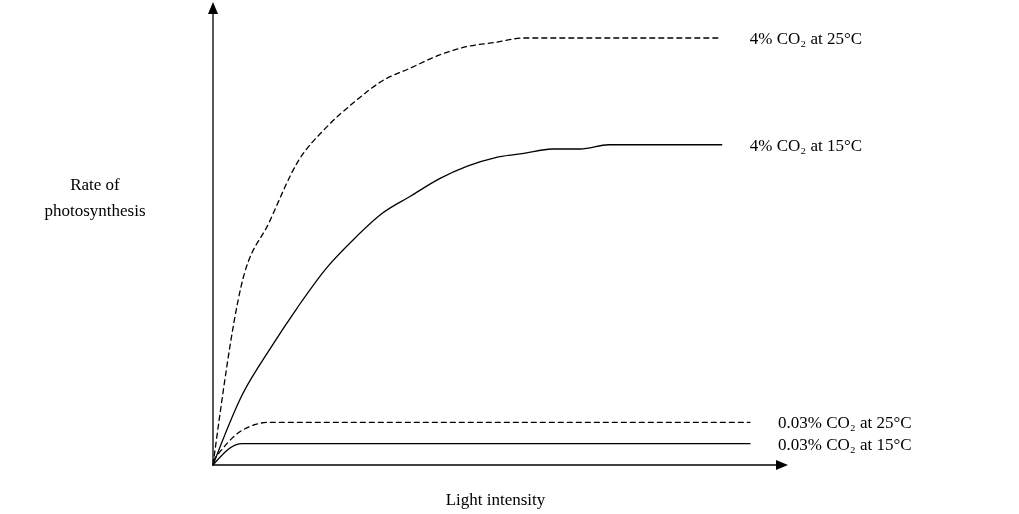  I want to click on series-label: 0.03% CO₂ at 15°C, so click(845, 444).